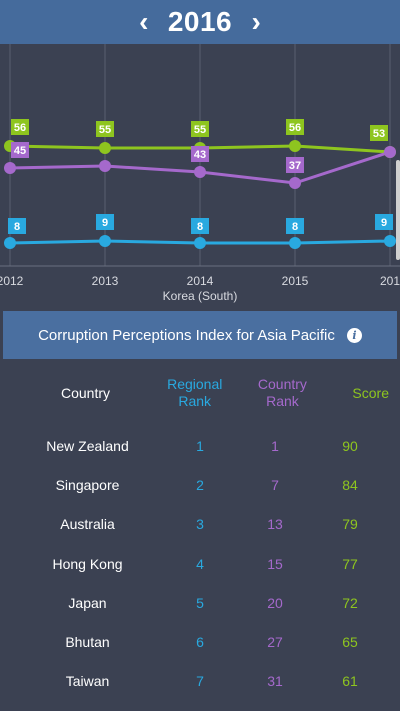  I want to click on regional-rank-cell: 3, so click(200, 524).